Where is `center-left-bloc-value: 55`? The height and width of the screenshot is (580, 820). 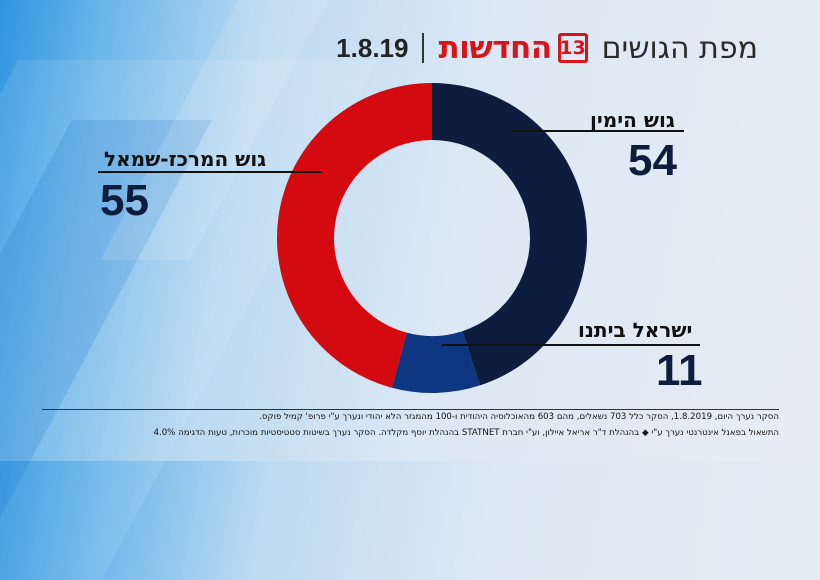
center-left-bloc-value: 55 is located at coordinates (124, 200).